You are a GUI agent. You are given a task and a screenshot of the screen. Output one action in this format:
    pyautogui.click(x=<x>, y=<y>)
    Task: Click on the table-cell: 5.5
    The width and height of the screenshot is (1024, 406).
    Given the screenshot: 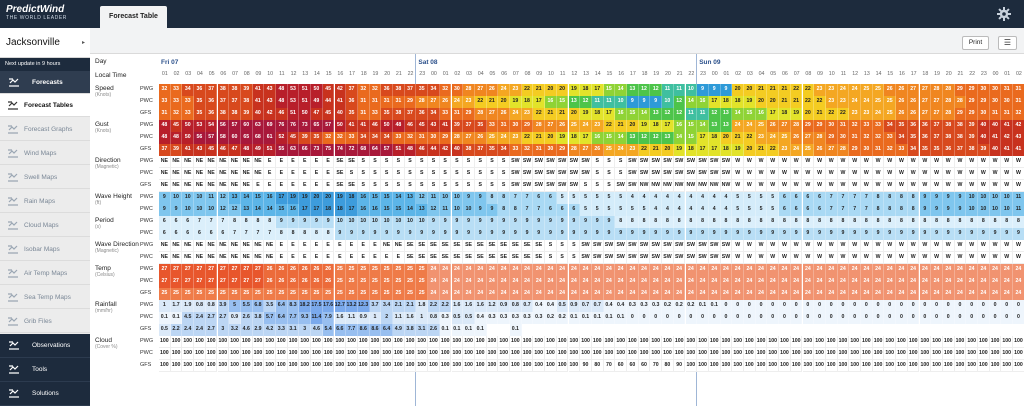 What is the action you would take?
    pyautogui.click(x=246, y=306)
    